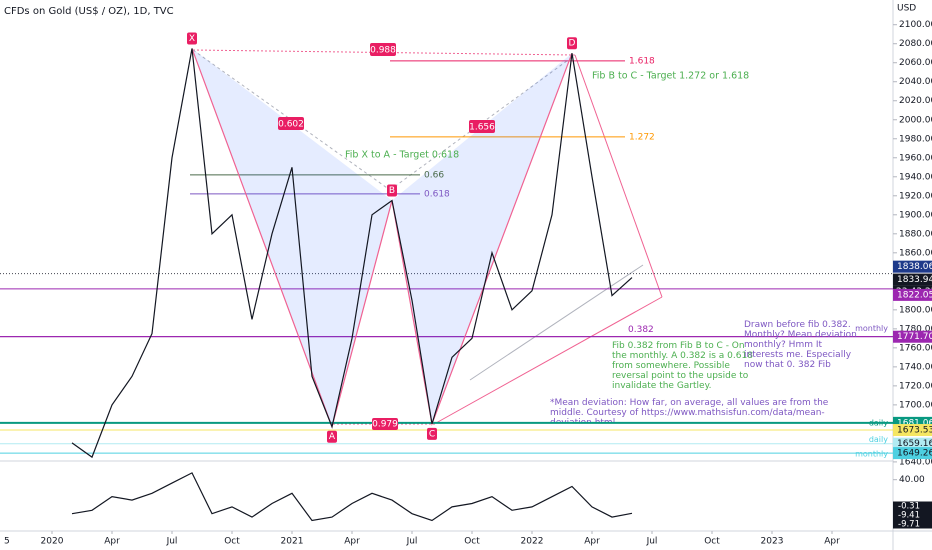  Describe the element at coordinates (915, 120) in the screenshot. I see `y-tick-label: 2000.00` at that location.